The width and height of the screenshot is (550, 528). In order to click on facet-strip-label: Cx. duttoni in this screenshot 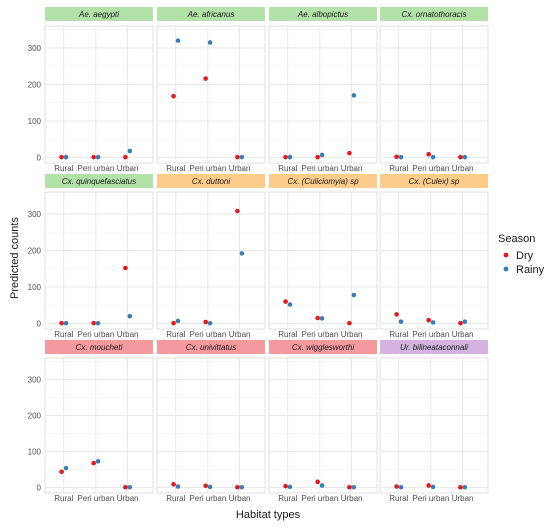, I will do `click(211, 181)`.